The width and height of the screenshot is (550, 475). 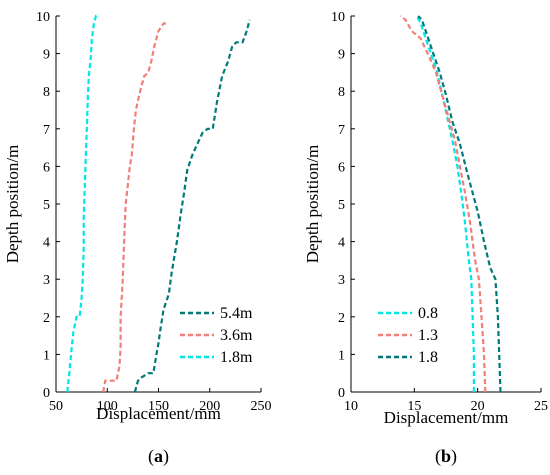 I want to click on panel-label: (b), so click(x=446, y=456).